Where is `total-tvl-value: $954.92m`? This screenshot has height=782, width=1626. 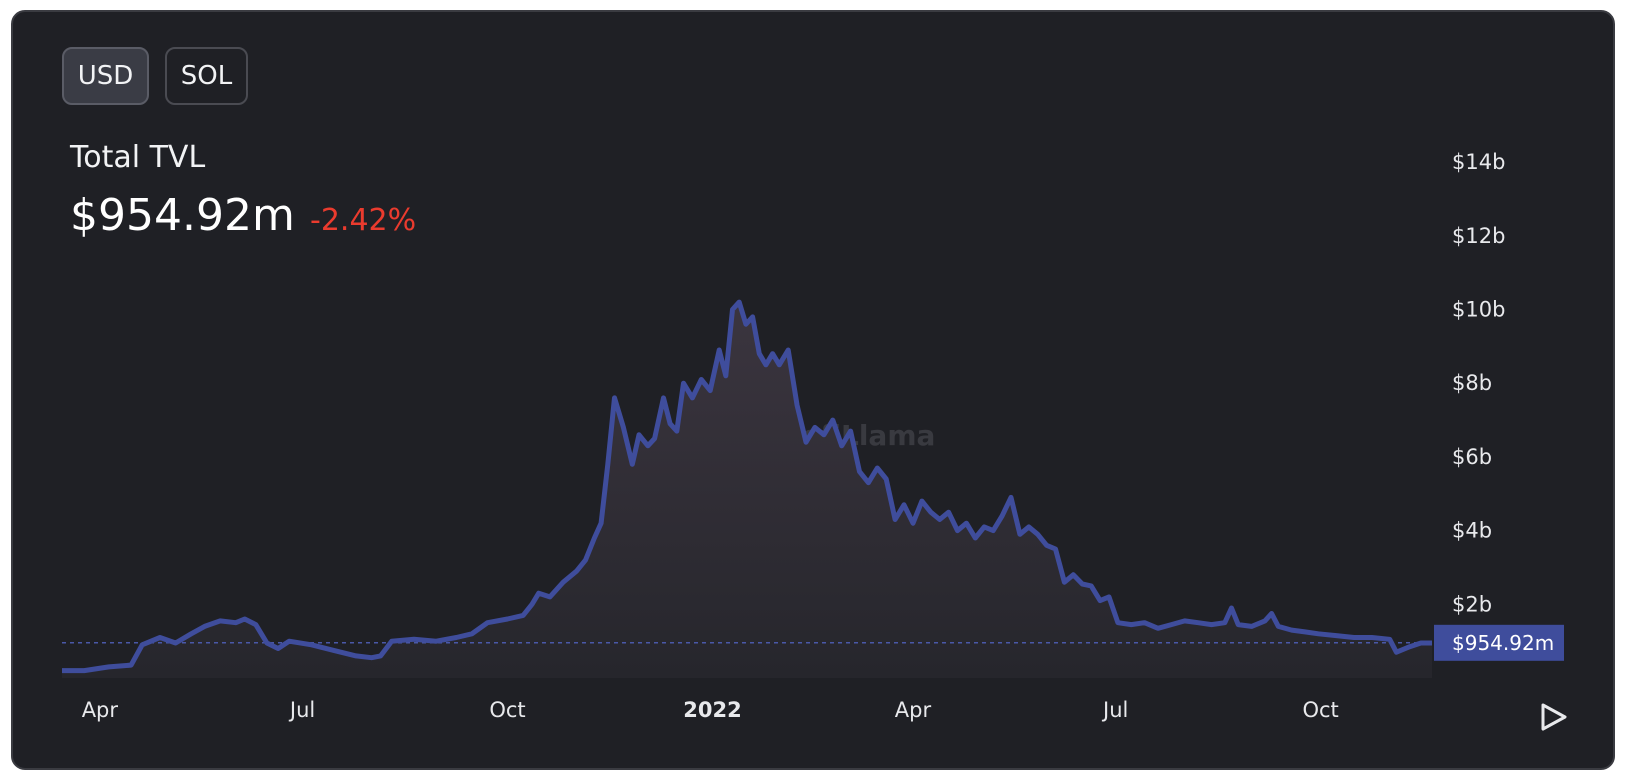
total-tvl-value: $954.92m is located at coordinates (182, 215).